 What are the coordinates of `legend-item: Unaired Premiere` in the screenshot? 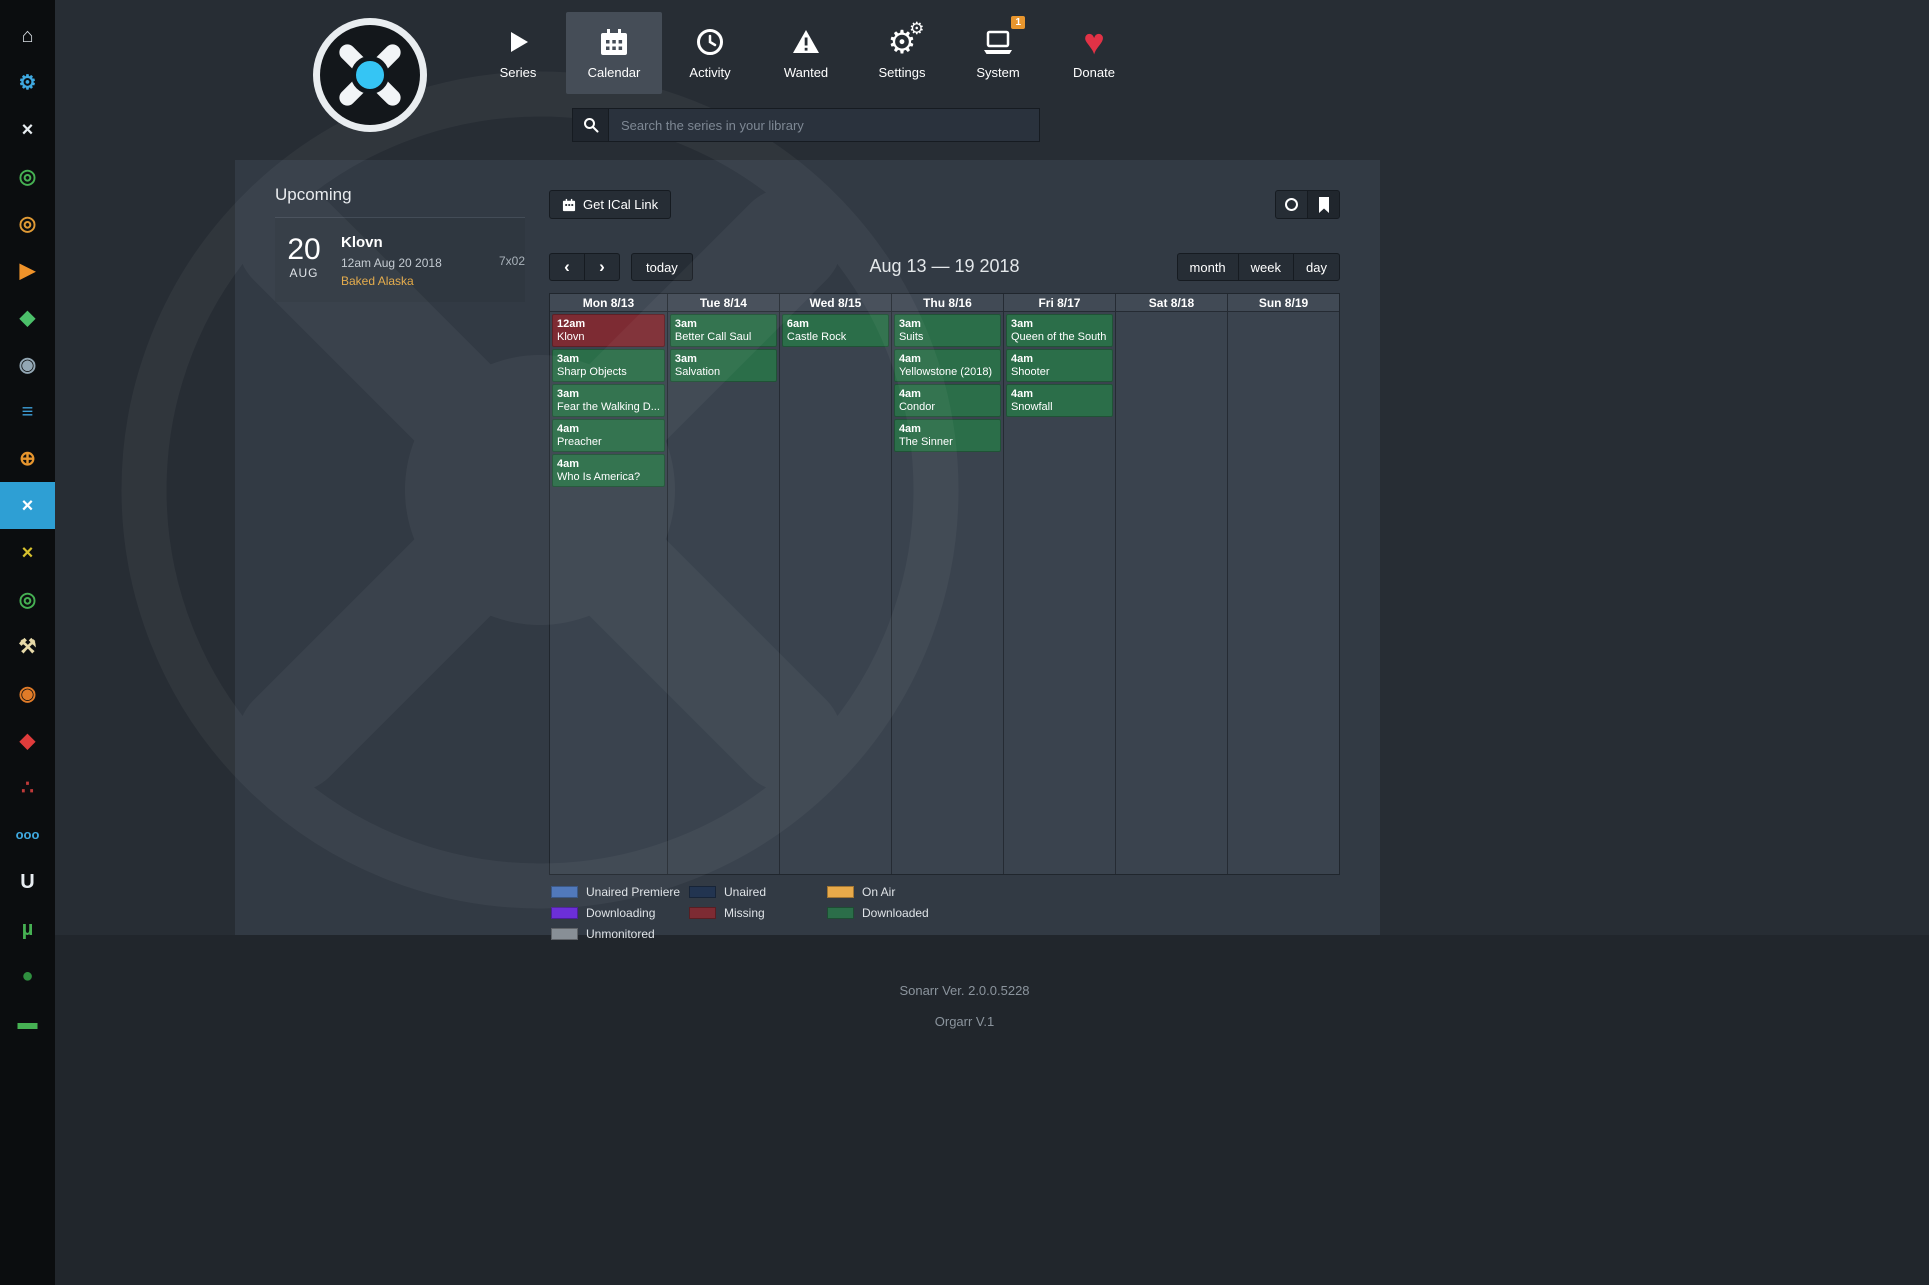 It's located at (620, 892).